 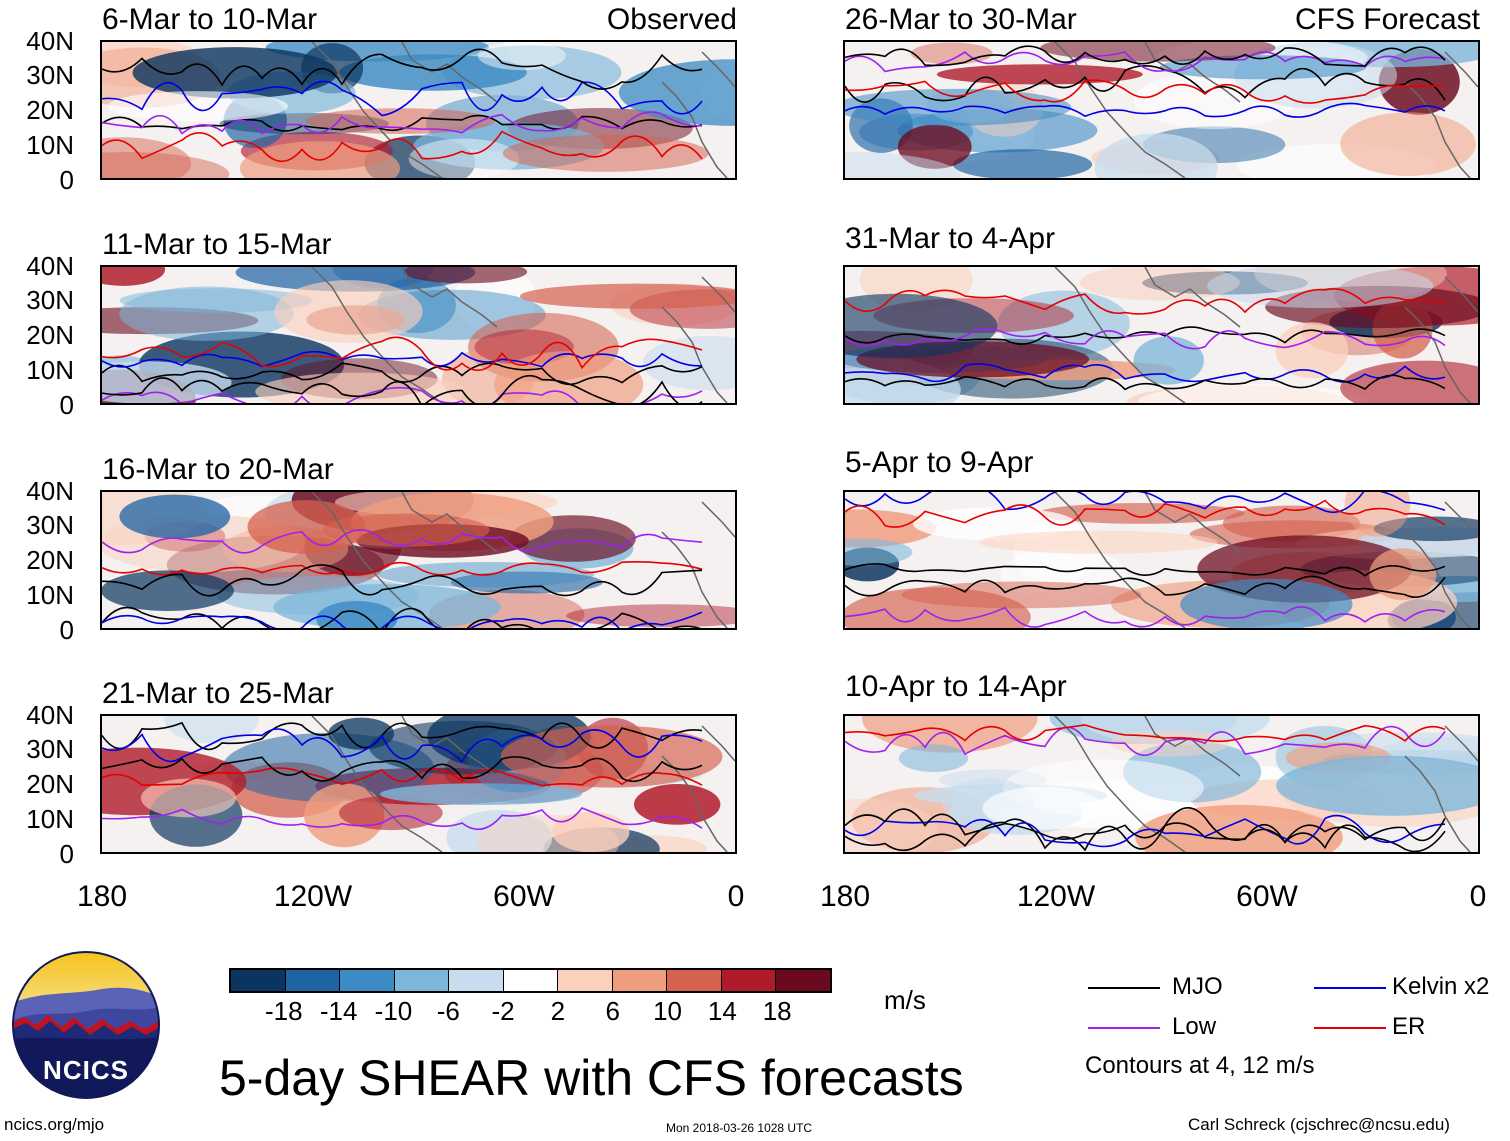 I want to click on legend-line-er, so click(x=1350, y=1028).